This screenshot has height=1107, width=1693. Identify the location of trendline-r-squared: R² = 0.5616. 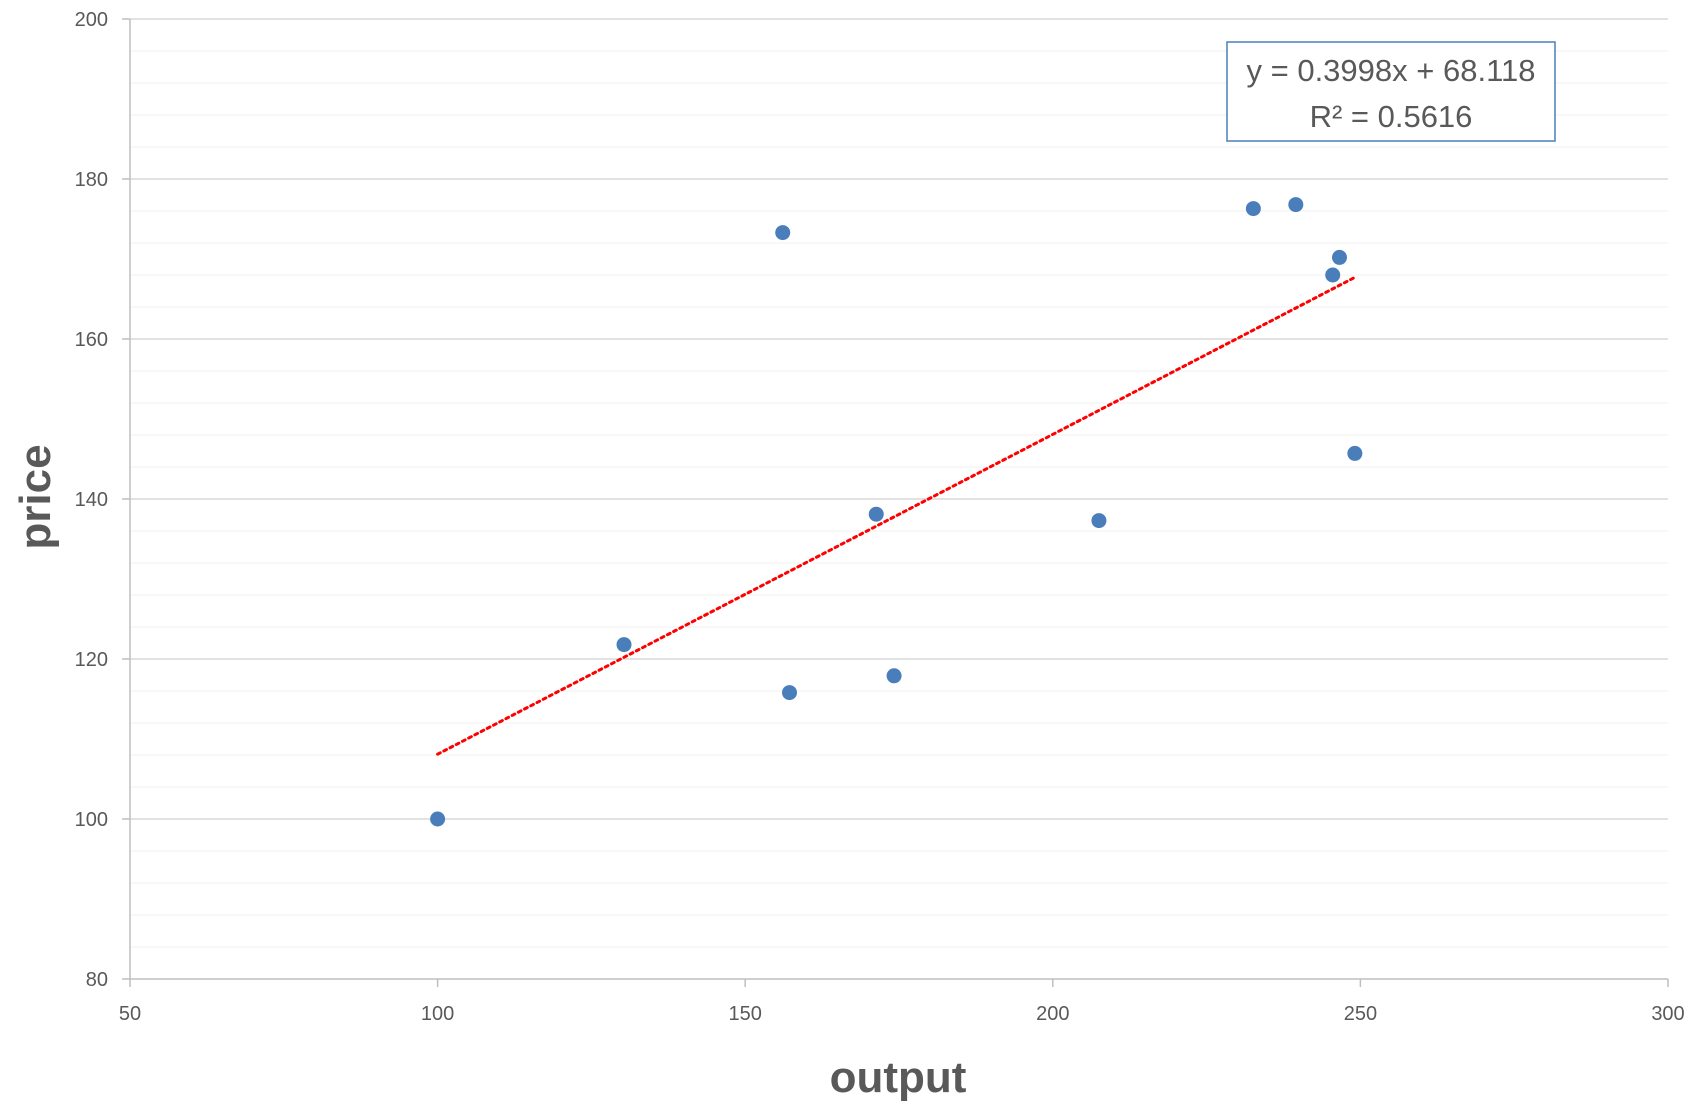
(1391, 116).